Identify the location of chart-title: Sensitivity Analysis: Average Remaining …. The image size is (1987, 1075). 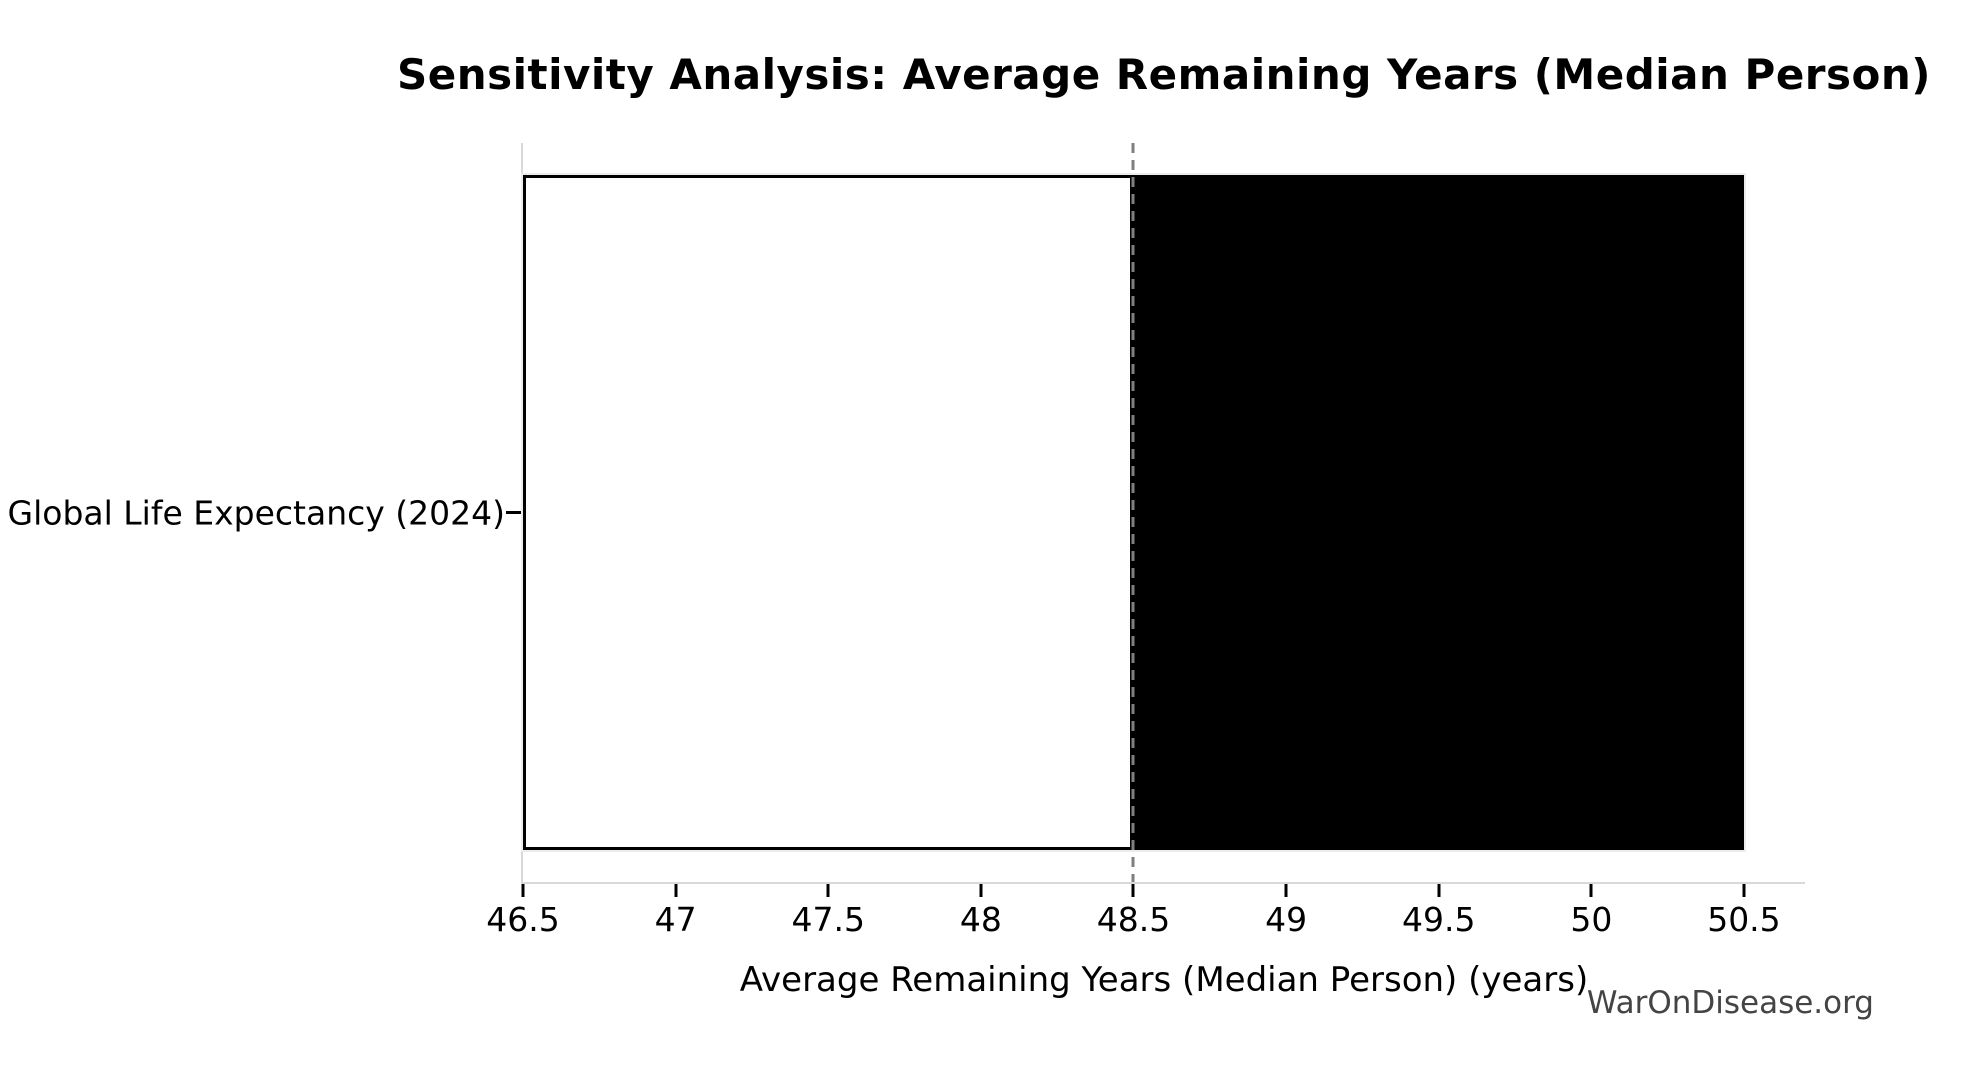
(1164, 74).